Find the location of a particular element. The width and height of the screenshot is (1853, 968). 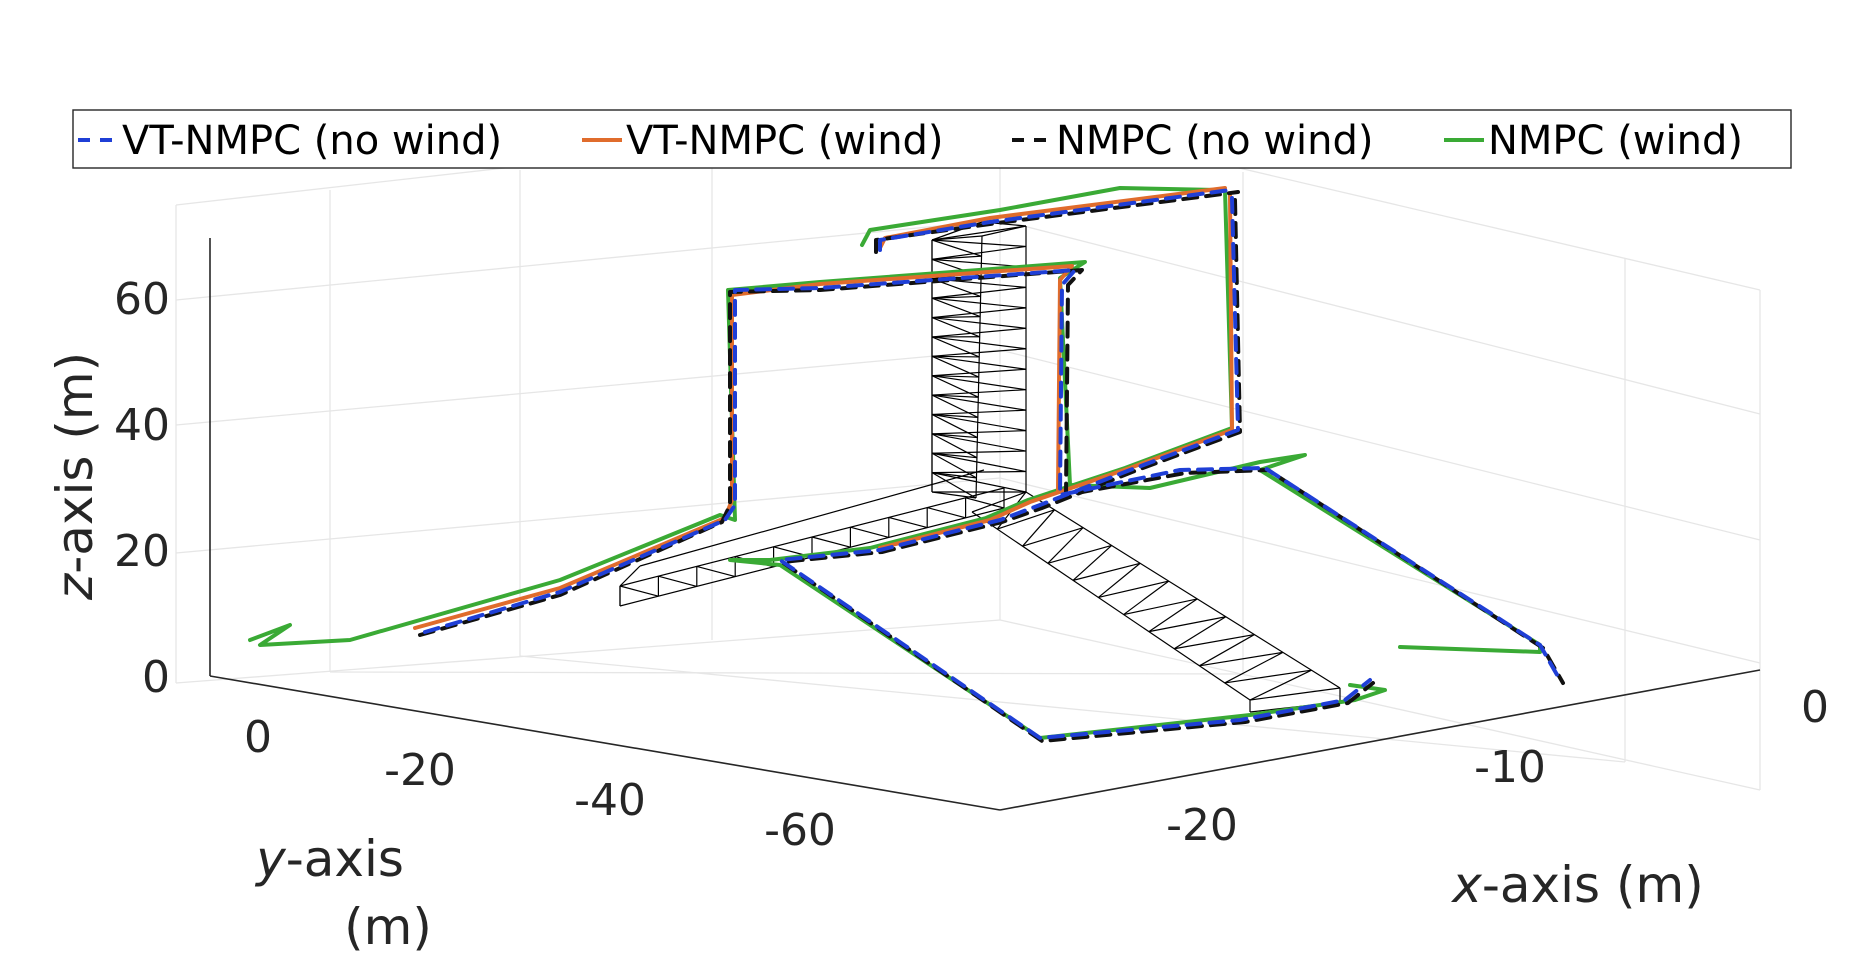

legend-box is located at coordinates (932, 139).